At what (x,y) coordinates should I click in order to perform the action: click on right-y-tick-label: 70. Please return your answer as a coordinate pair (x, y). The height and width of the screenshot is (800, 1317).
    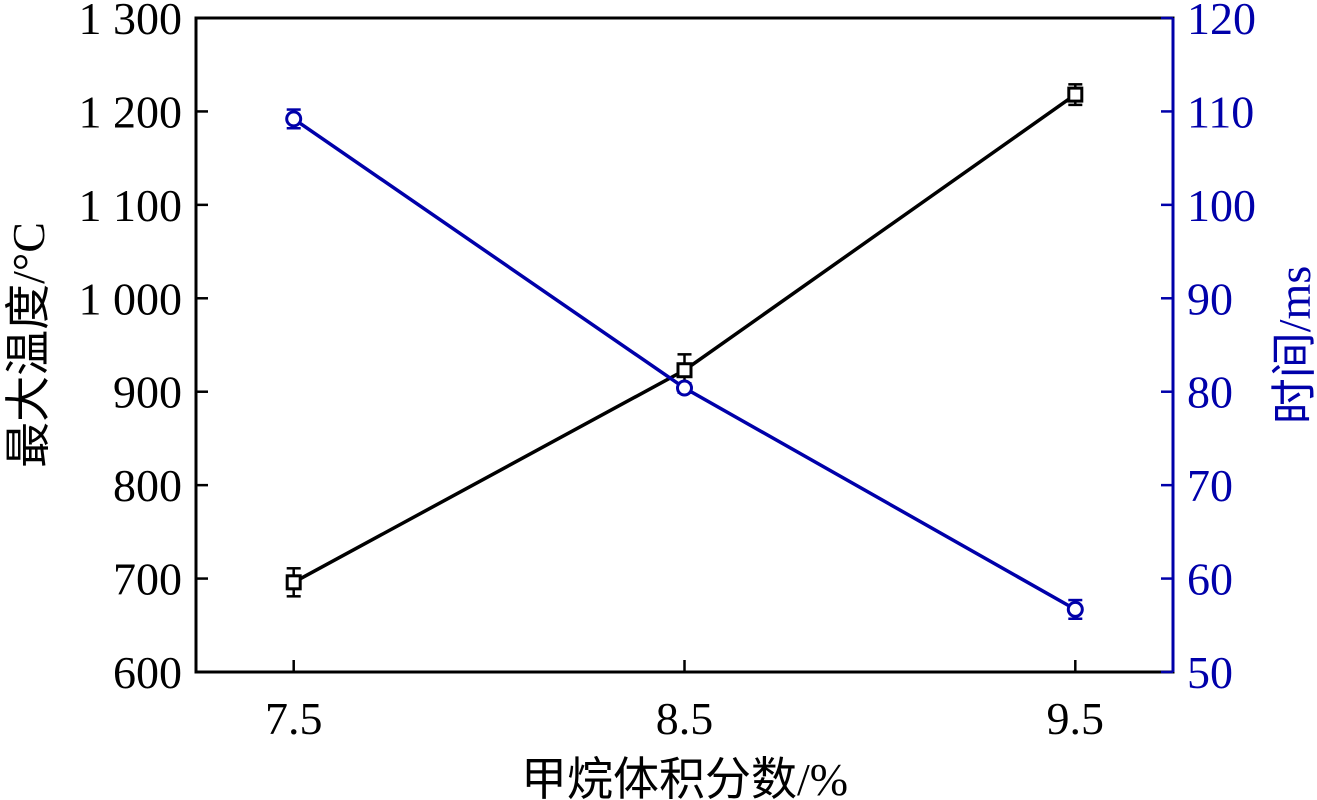
    Looking at the image, I should click on (1210, 485).